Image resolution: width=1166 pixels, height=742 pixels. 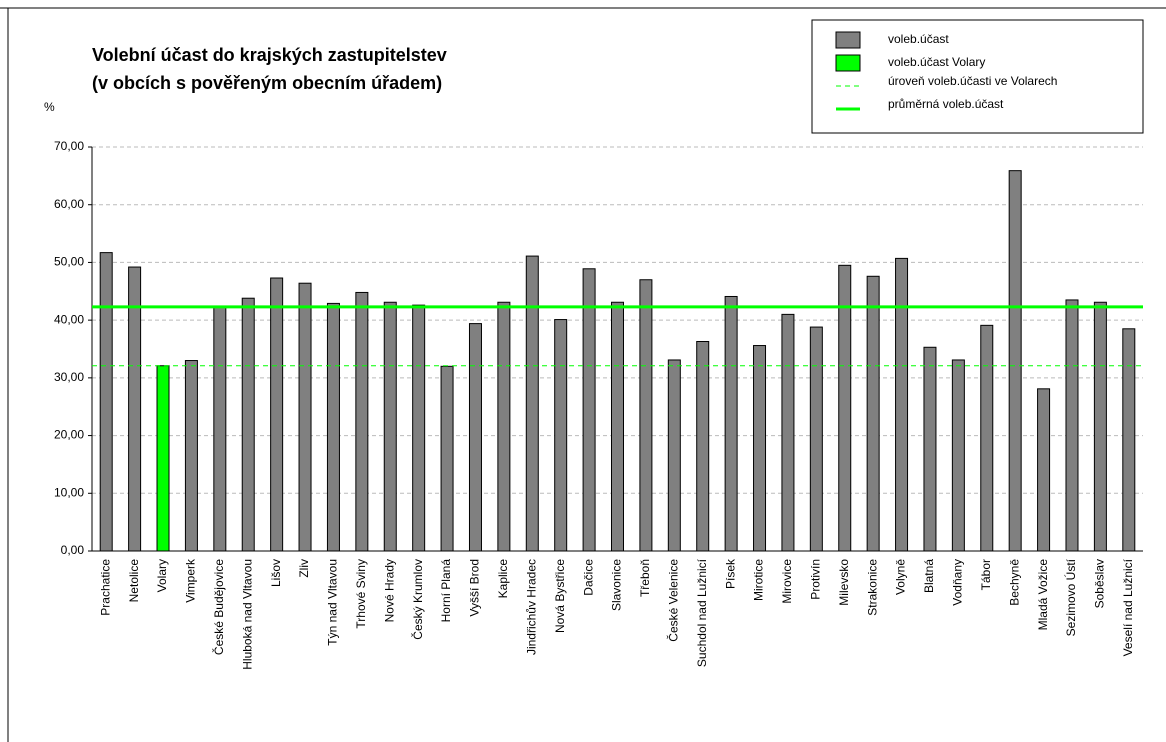 What do you see at coordinates (936, 62) in the screenshot?
I see `legend-label: voleb.účast Volary` at bounding box center [936, 62].